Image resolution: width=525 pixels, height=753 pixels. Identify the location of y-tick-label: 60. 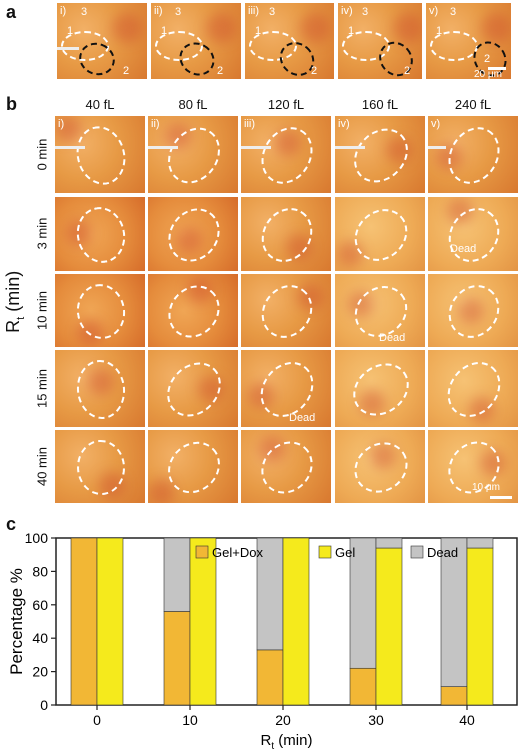
(40, 605).